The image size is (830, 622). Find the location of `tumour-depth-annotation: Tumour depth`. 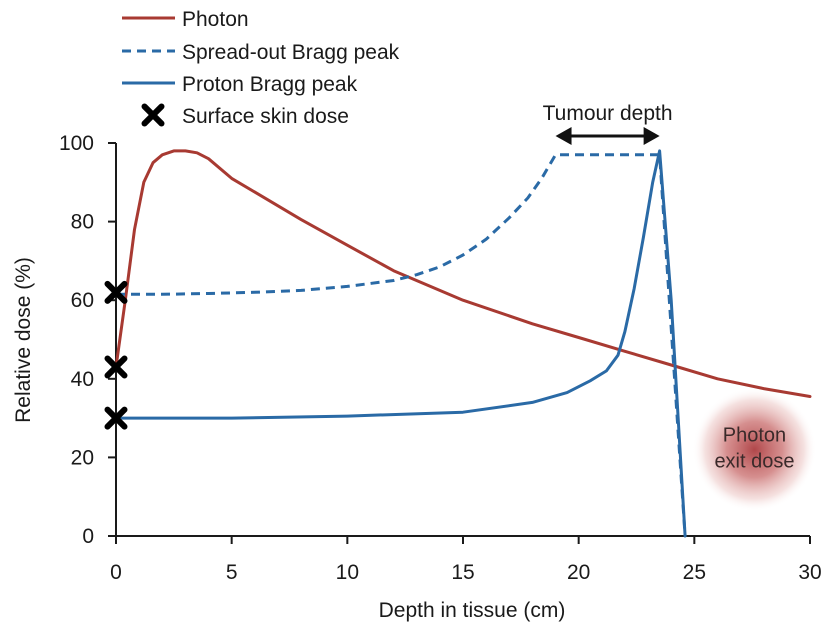

tumour-depth-annotation: Tumour depth is located at coordinates (608, 123).